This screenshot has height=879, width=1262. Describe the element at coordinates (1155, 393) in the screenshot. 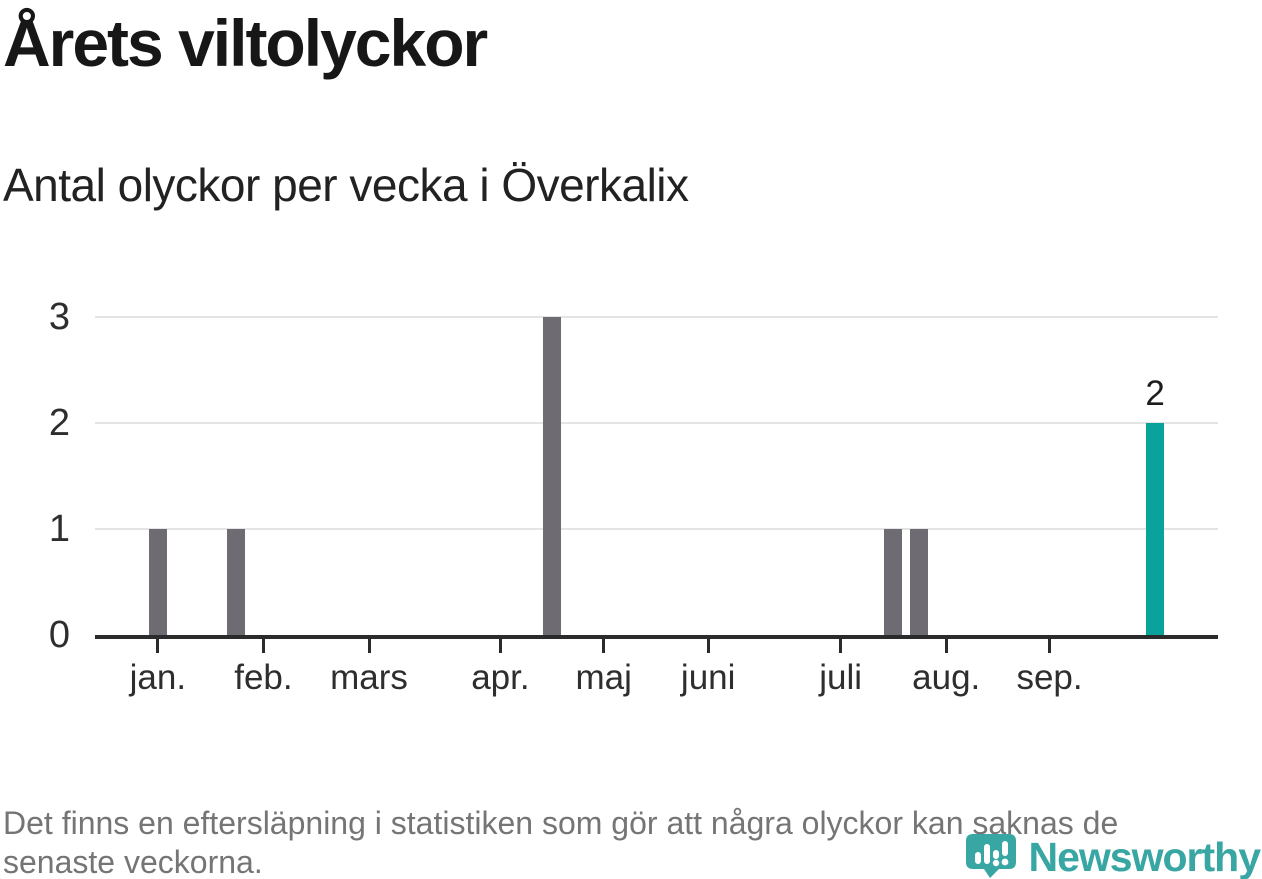

I see `bar-value-label: 2` at that location.